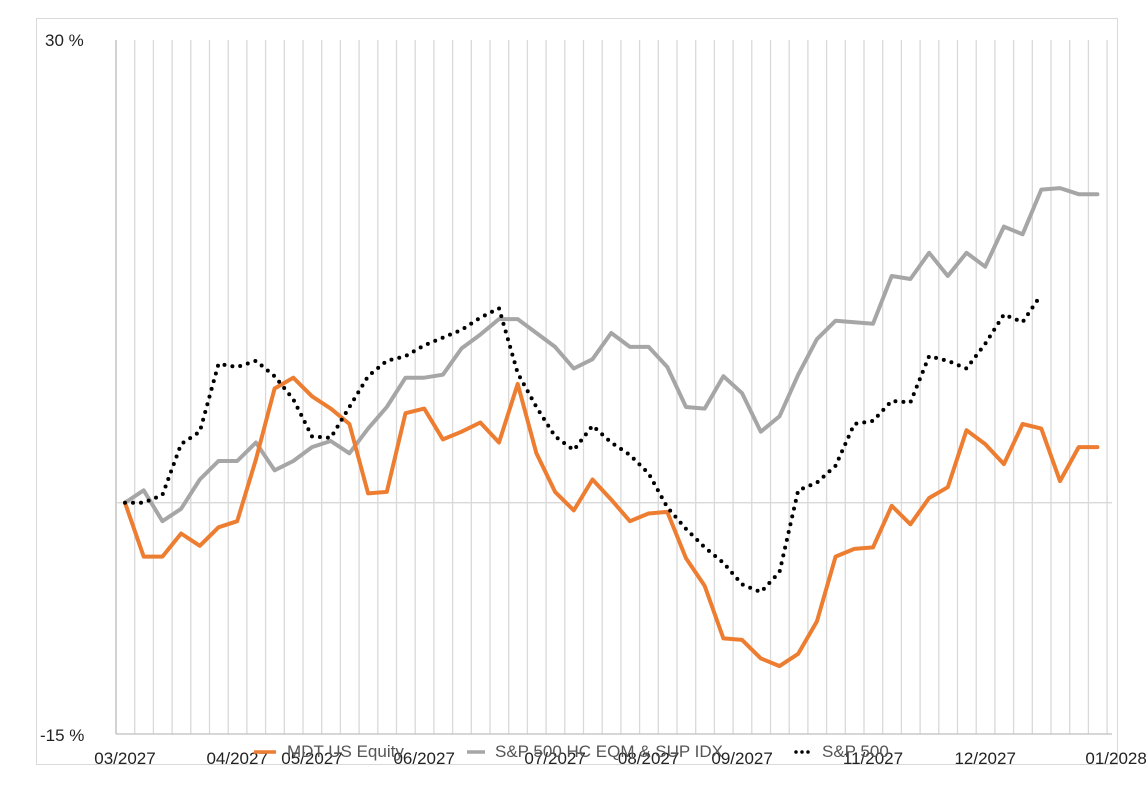 The width and height of the screenshot is (1146, 802). I want to click on x-tick-label: 07/2027, so click(554, 758).